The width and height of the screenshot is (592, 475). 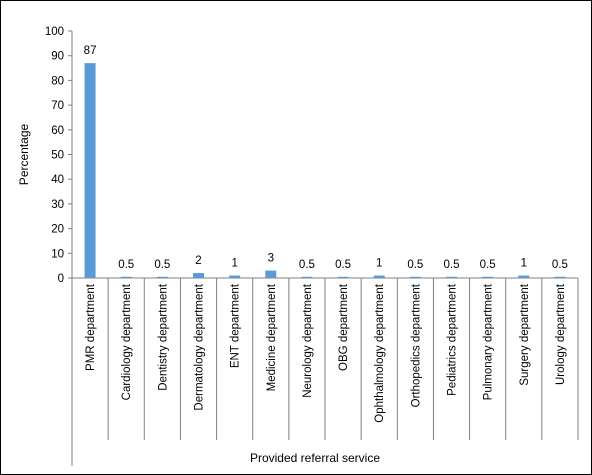 What do you see at coordinates (91, 327) in the screenshot?
I see `x-tick-label: PMR department` at bounding box center [91, 327].